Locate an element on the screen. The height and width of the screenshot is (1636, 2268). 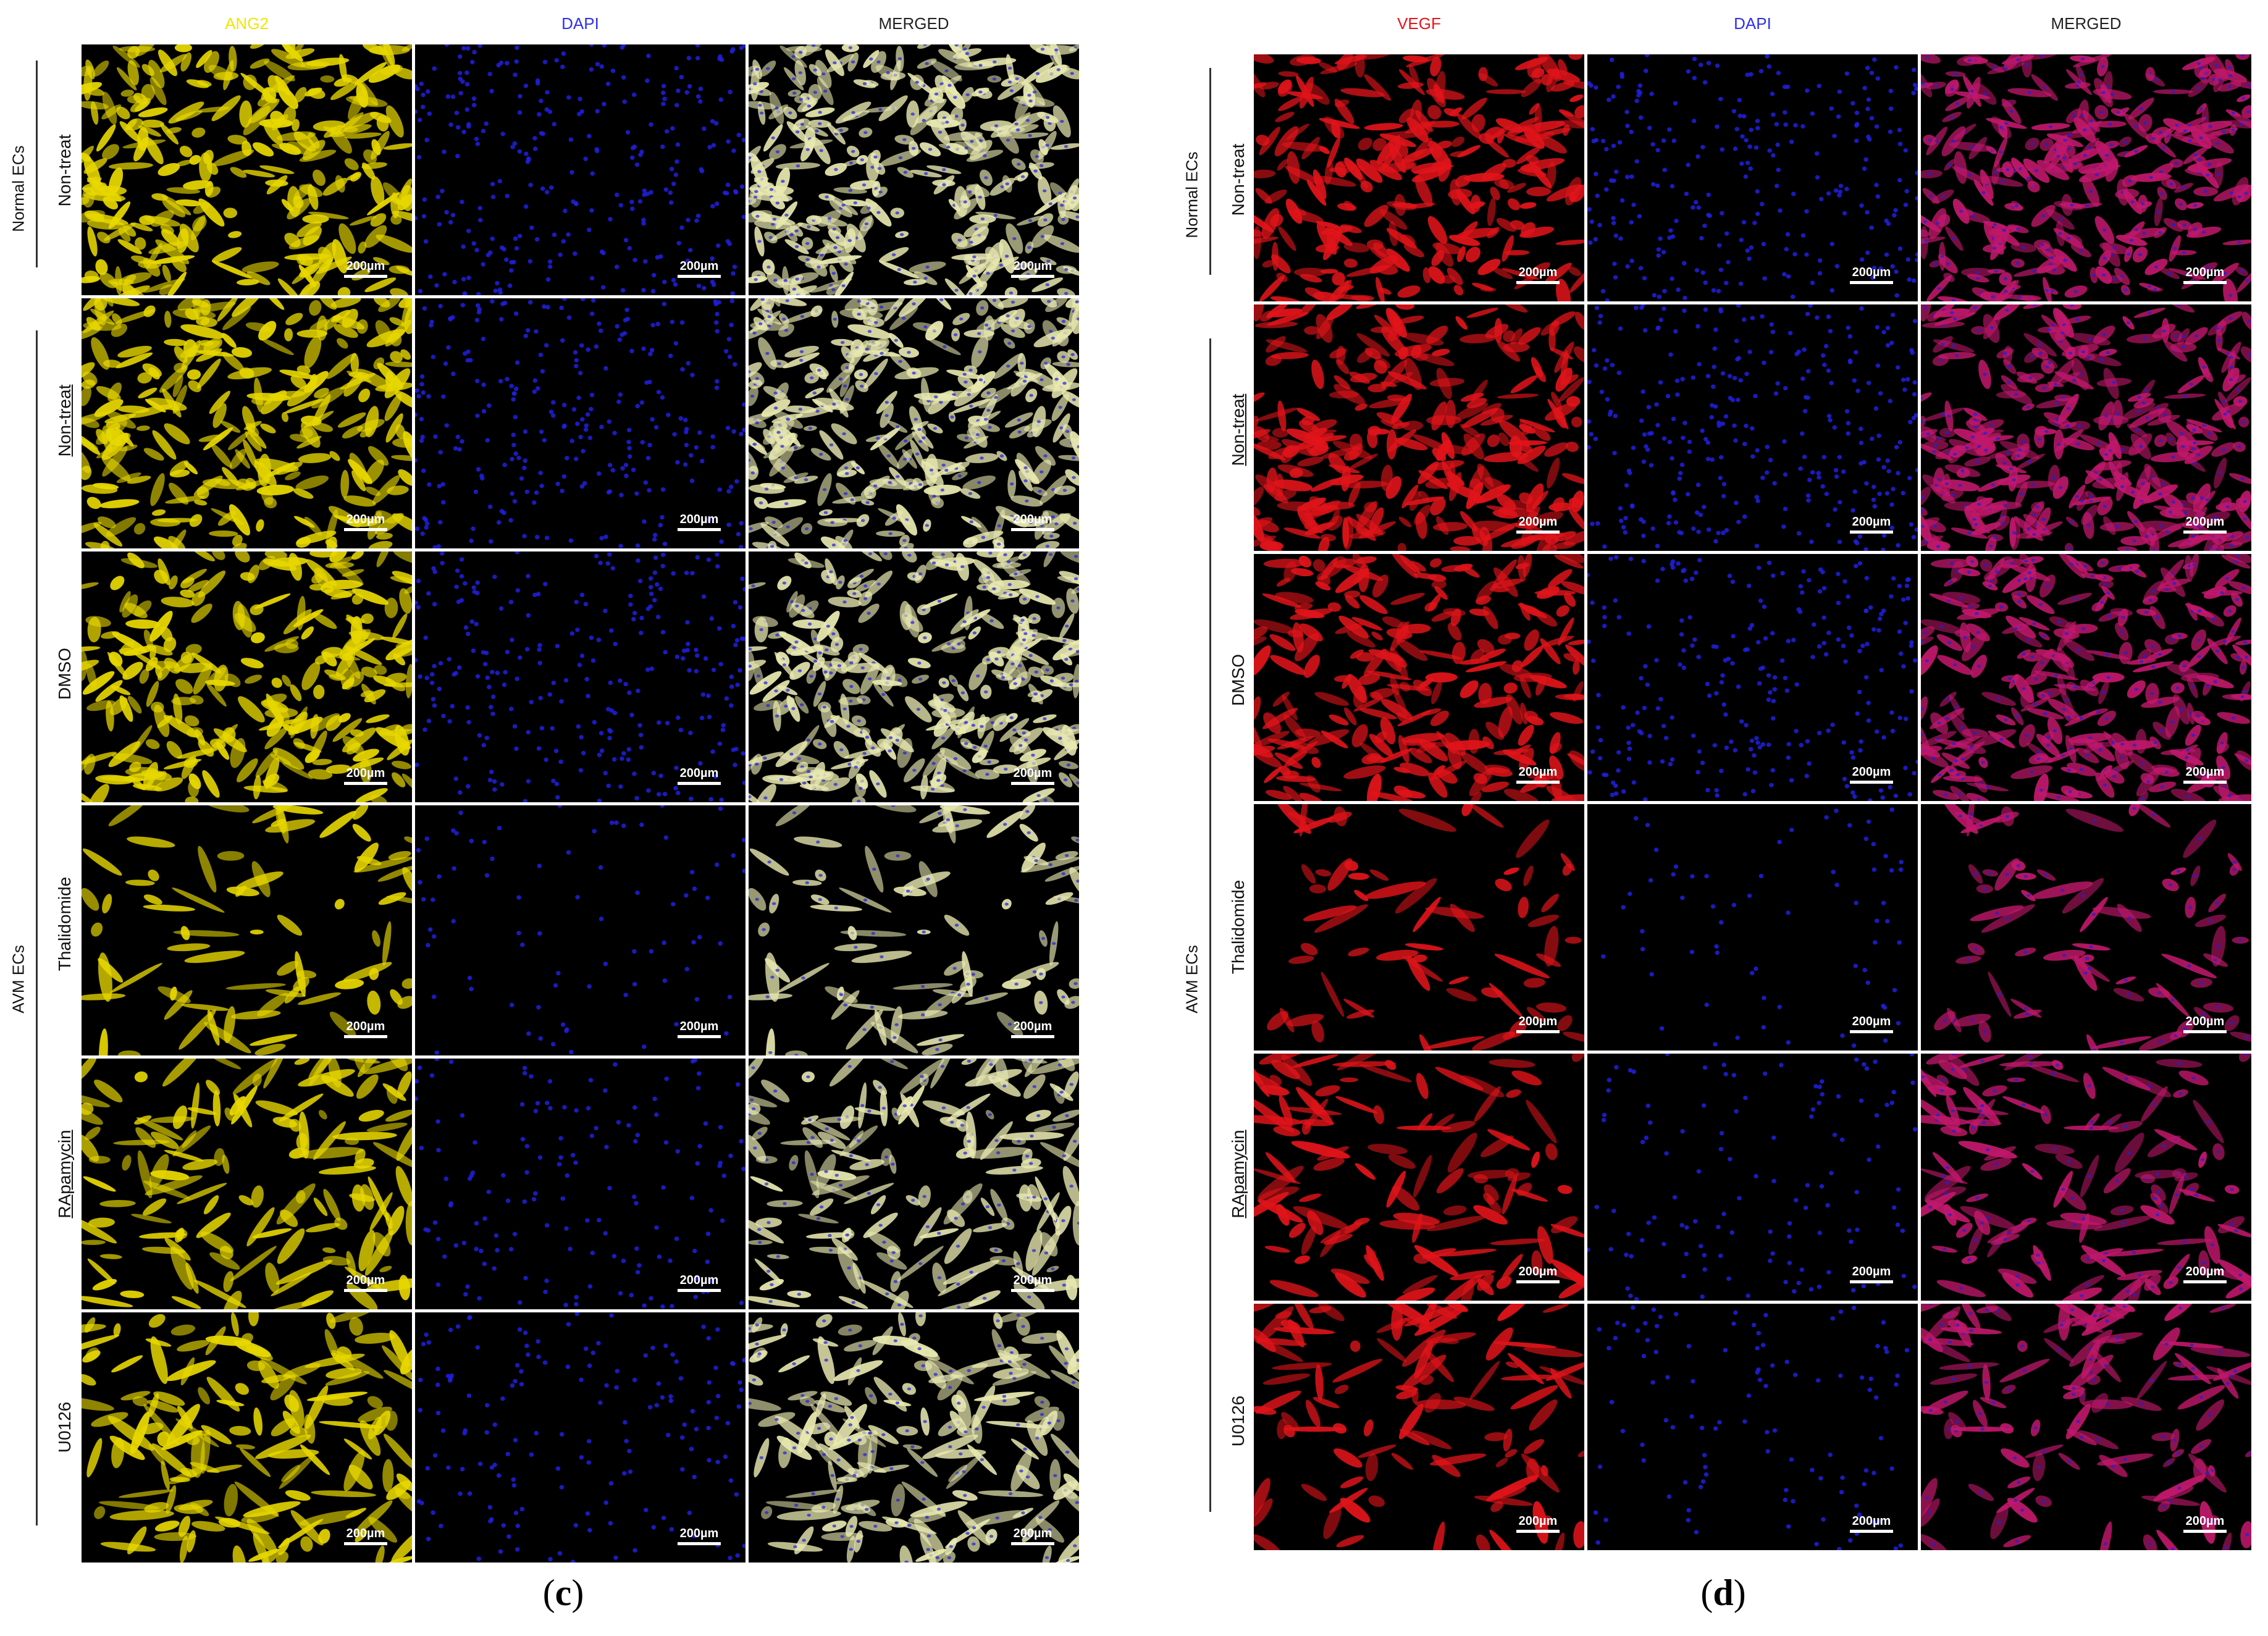
panel-caption-c: (c) is located at coordinates (563, 1593).